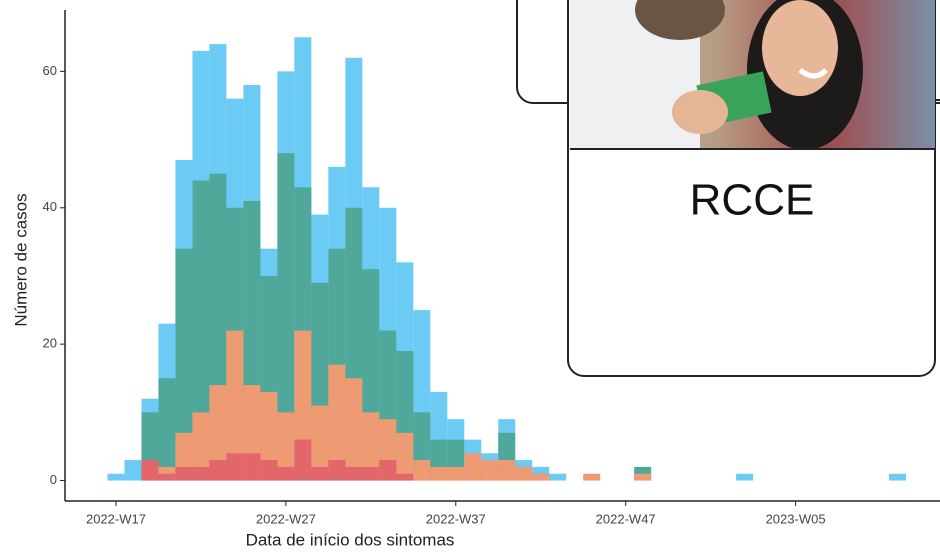 This screenshot has height=554, width=940. I want to click on x-tick-label: 2022-W37, so click(456, 518).